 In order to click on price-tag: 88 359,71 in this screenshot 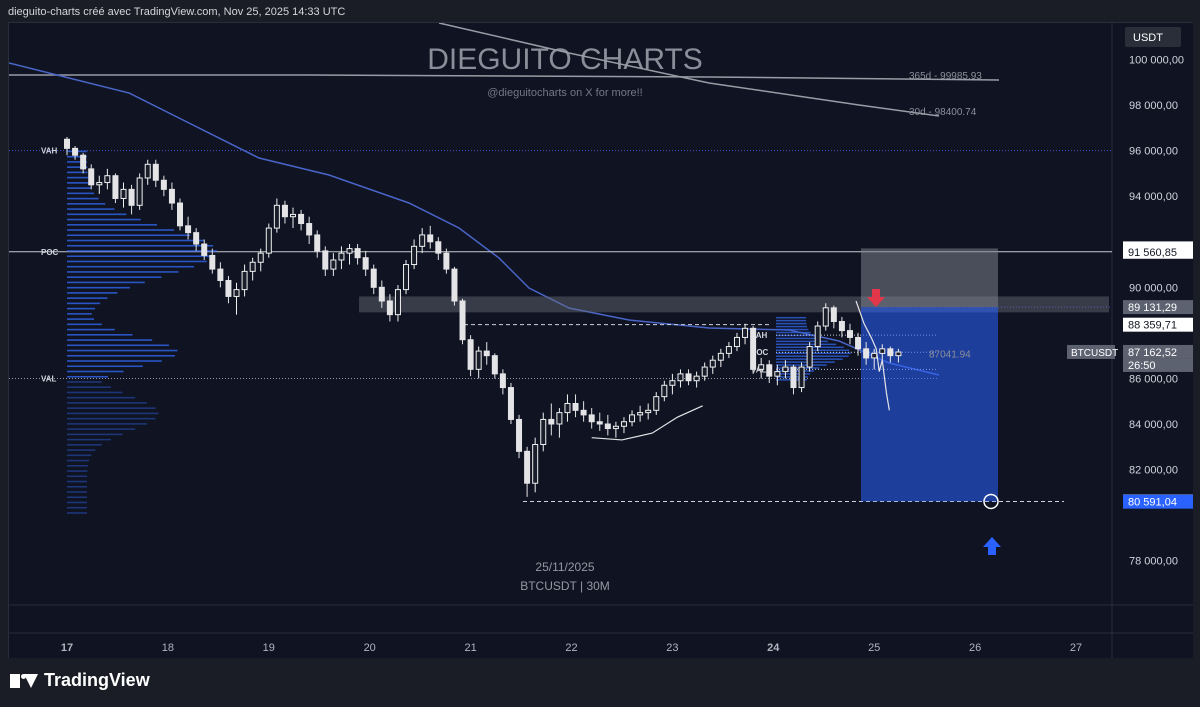, I will do `click(1152, 326)`.